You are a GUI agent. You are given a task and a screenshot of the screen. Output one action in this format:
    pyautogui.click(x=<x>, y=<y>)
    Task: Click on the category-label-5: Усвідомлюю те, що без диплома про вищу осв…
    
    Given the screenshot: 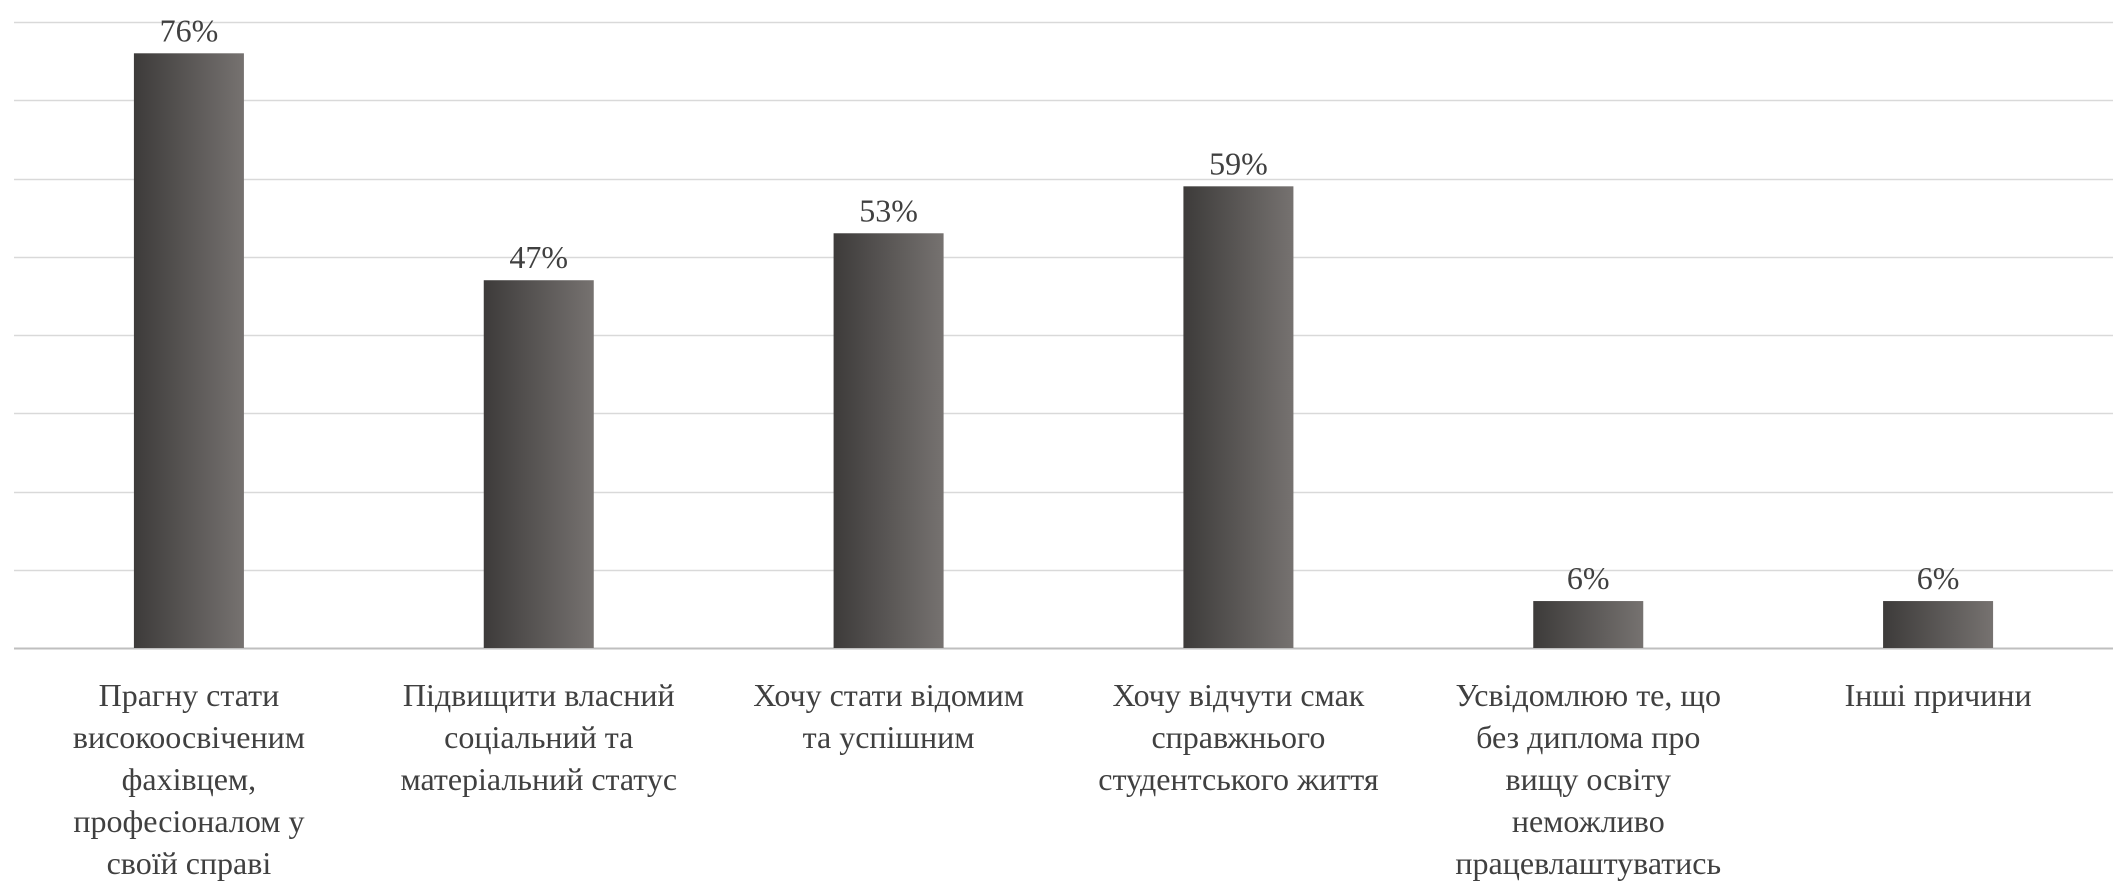 What is the action you would take?
    pyautogui.click(x=1588, y=779)
    